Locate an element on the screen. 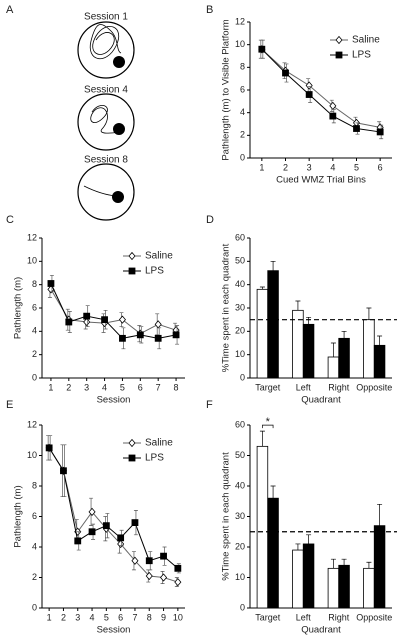  y-tick-label: 40 is located at coordinates (240, 485).